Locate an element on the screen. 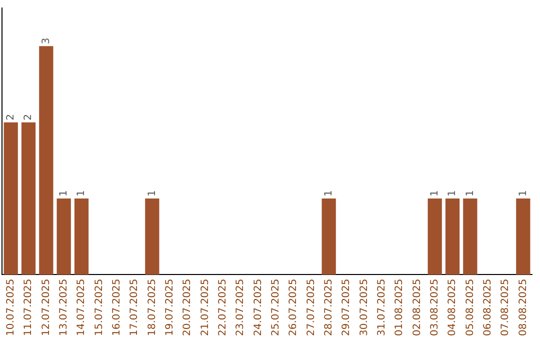  x-tick-label: 01.08.2025 is located at coordinates (400, 307).